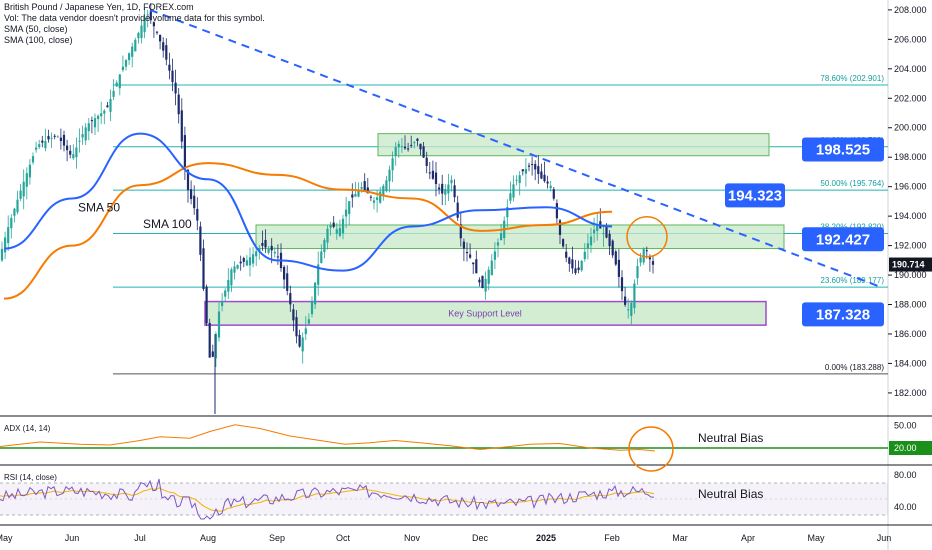 This screenshot has width=932, height=550. I want to click on price-tick-label: 206.000, so click(910, 39).